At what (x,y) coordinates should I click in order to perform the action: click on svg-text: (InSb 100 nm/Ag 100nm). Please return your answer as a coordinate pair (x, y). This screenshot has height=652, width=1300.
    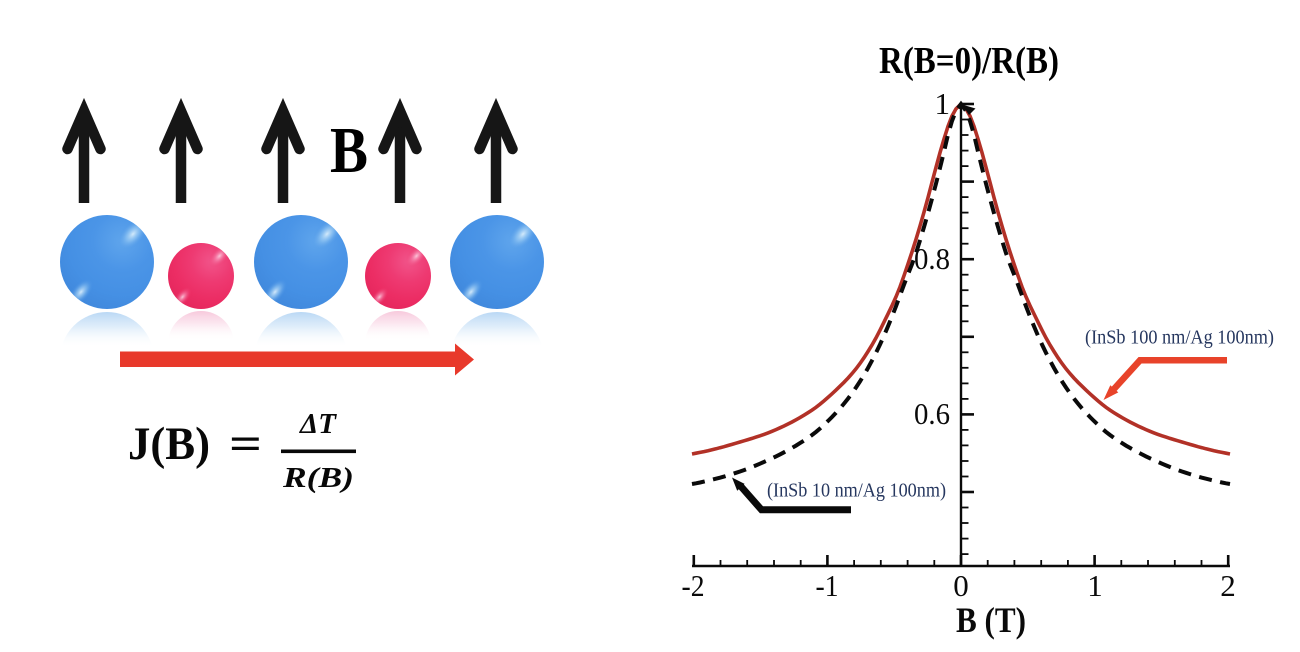
    Looking at the image, I should click on (1179, 338).